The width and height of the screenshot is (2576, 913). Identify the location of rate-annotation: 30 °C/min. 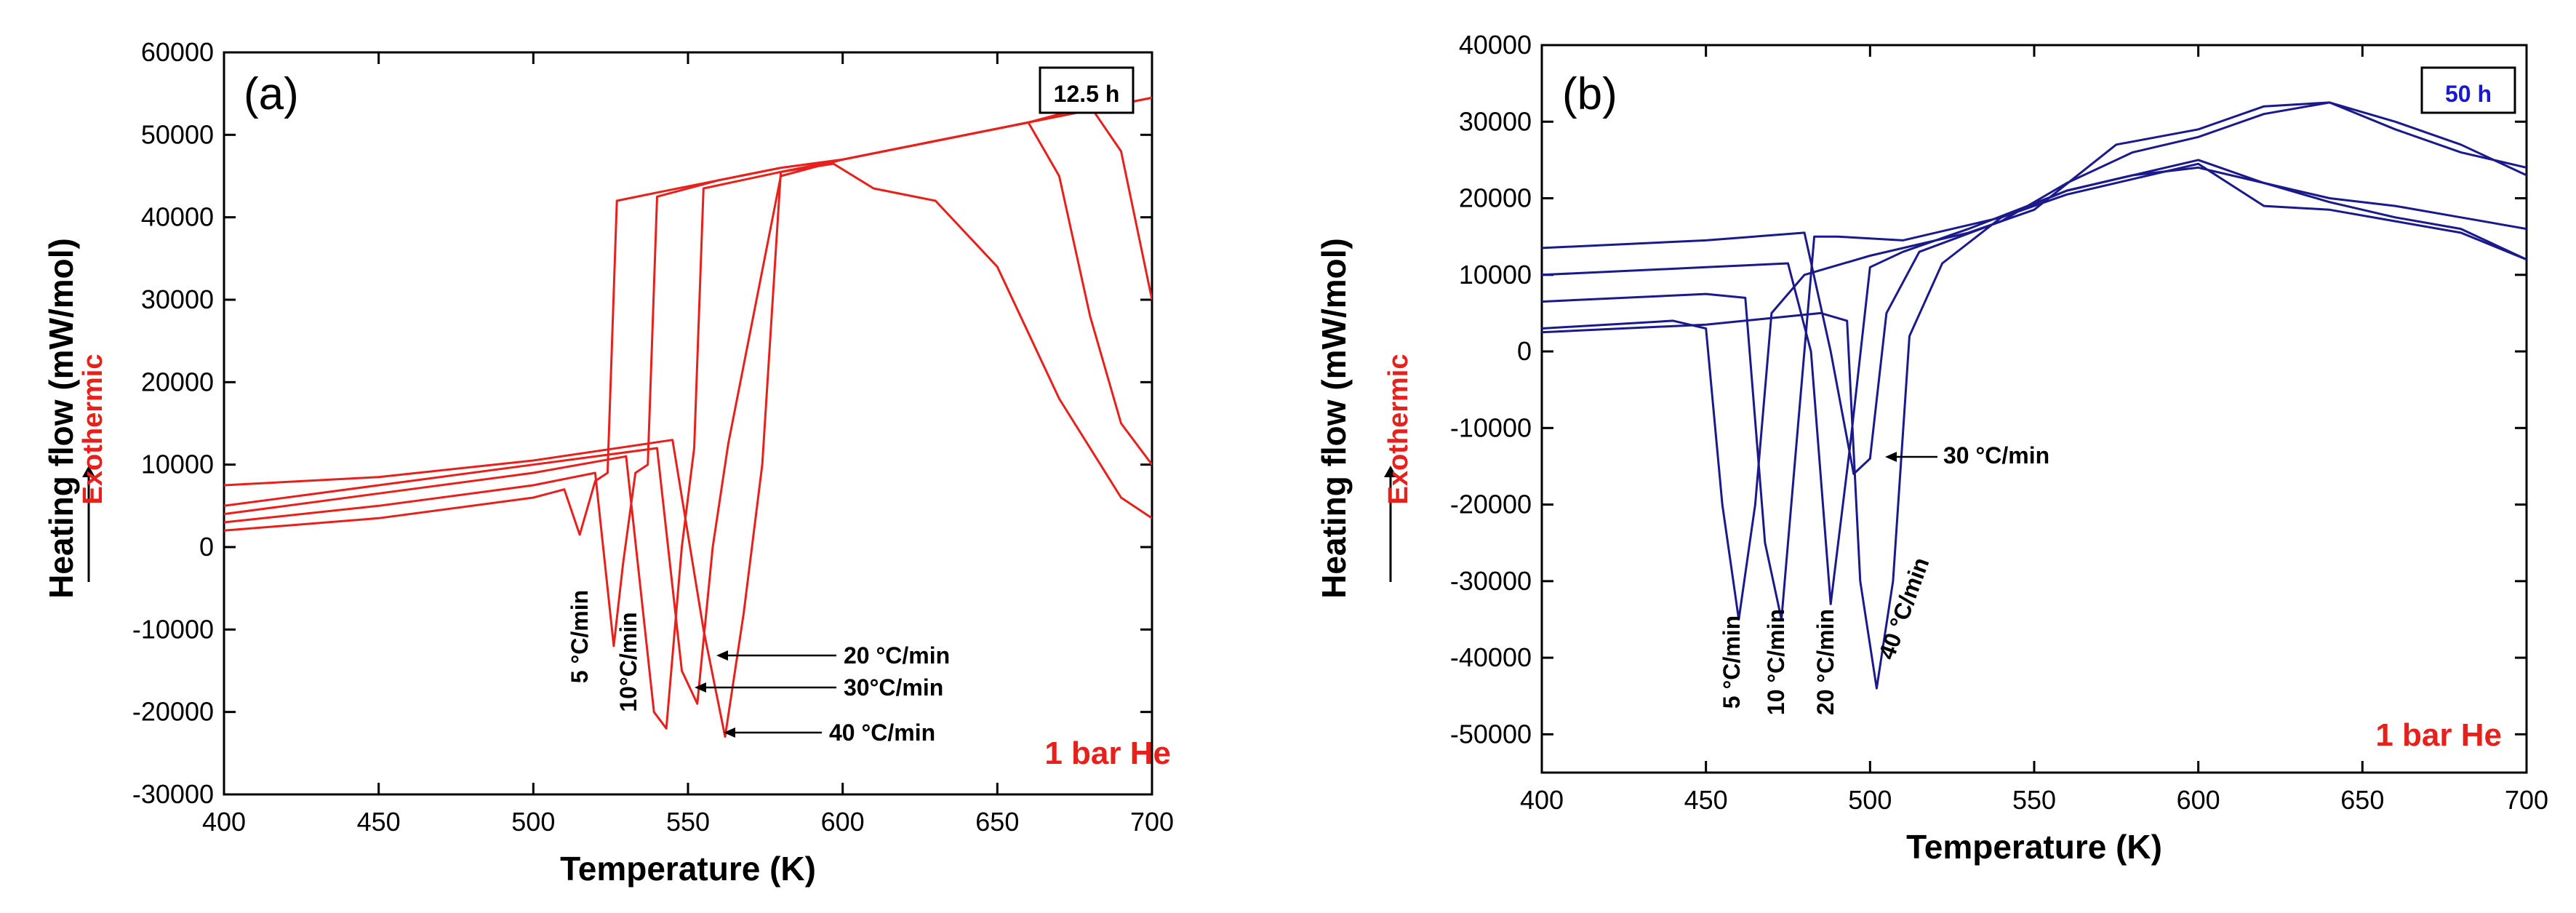
(1996, 455).